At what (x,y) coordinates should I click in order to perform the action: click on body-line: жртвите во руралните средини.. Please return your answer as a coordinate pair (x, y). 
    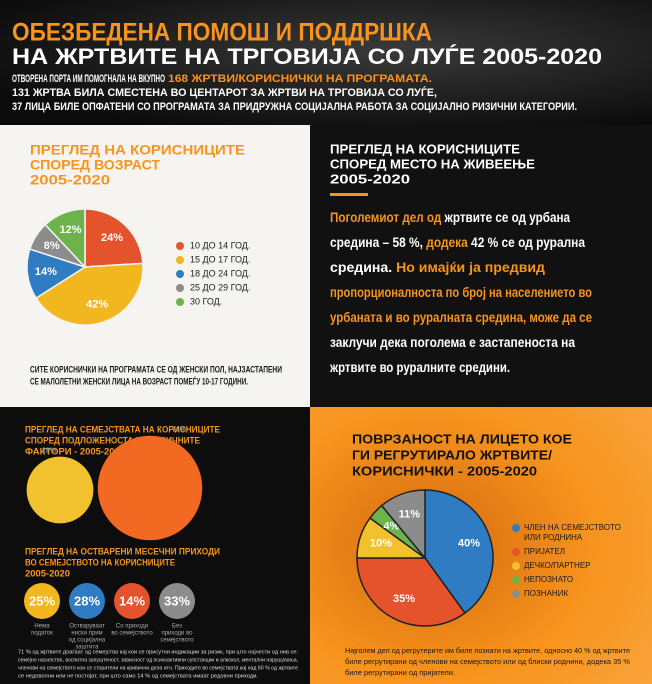
    Looking at the image, I should click on (419, 367).